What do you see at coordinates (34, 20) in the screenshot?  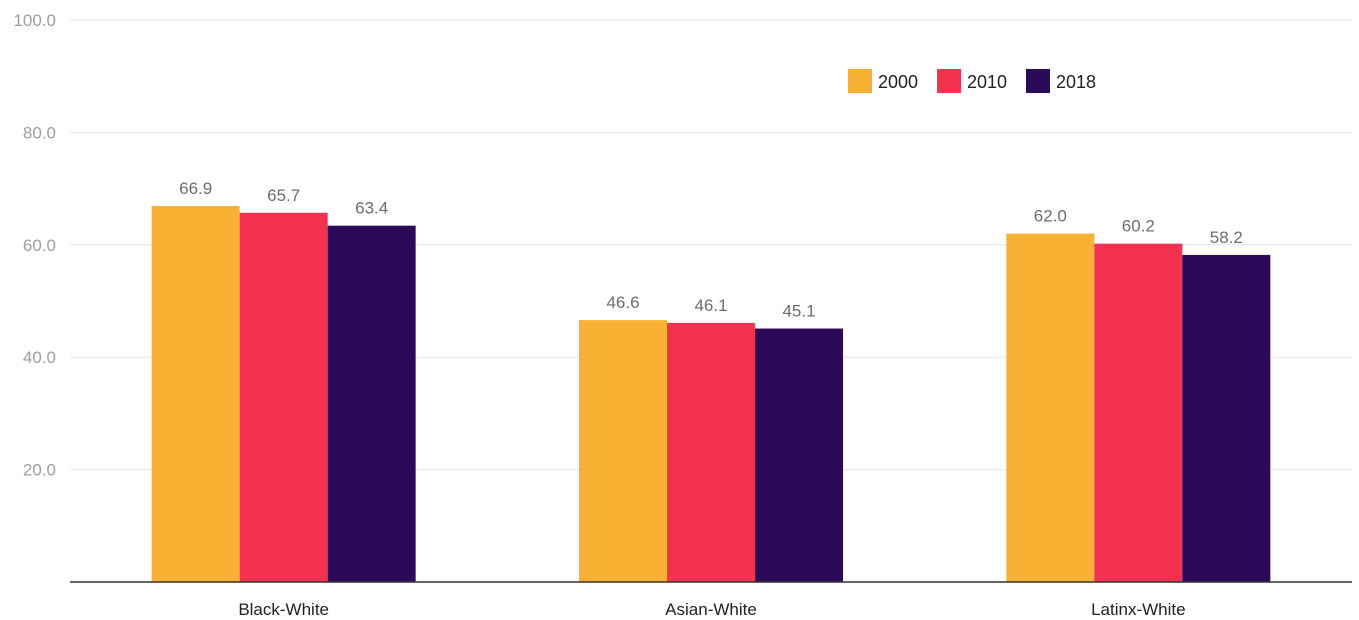 I see `y-tick-label: 100.0` at bounding box center [34, 20].